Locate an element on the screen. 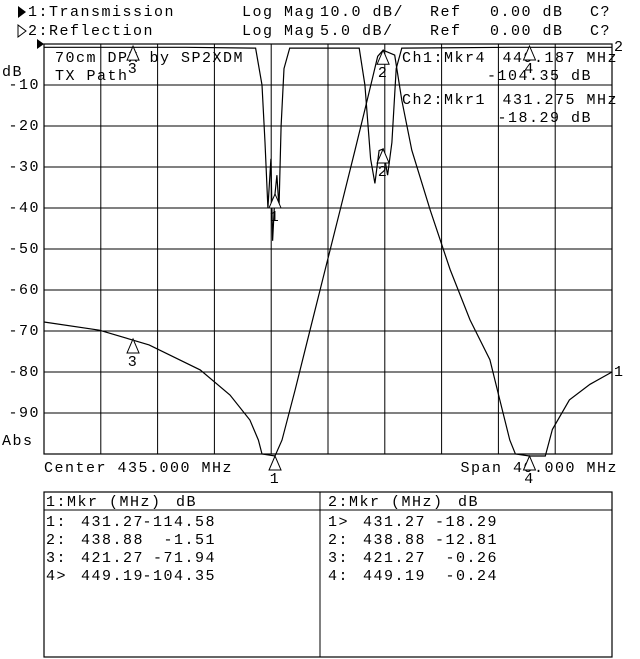 This screenshot has width=640, height=659. table-cell: -12.81 is located at coordinates (466, 540).